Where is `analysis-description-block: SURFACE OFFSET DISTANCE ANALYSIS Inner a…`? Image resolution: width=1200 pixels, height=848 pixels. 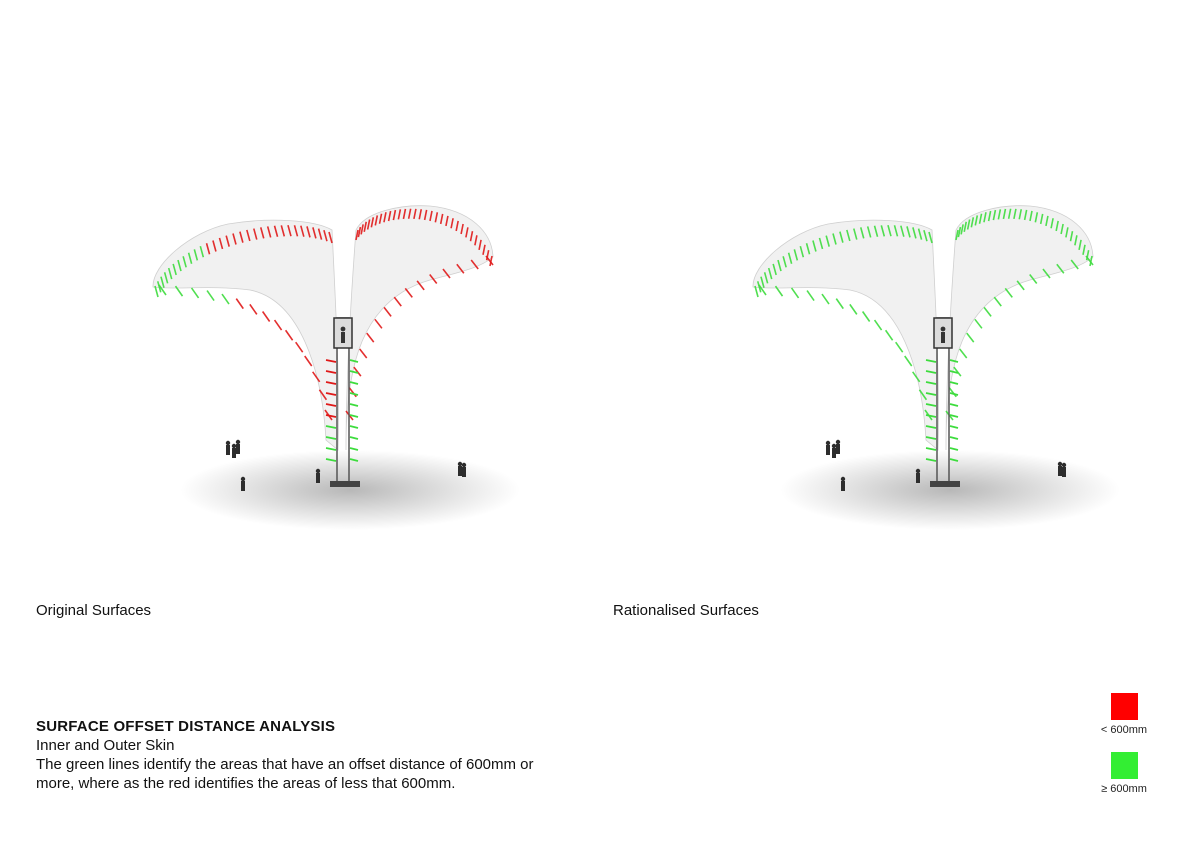
analysis-description-block: SURFACE OFFSET DISTANCE ANALYSIS Inner a… is located at coordinates (286, 755).